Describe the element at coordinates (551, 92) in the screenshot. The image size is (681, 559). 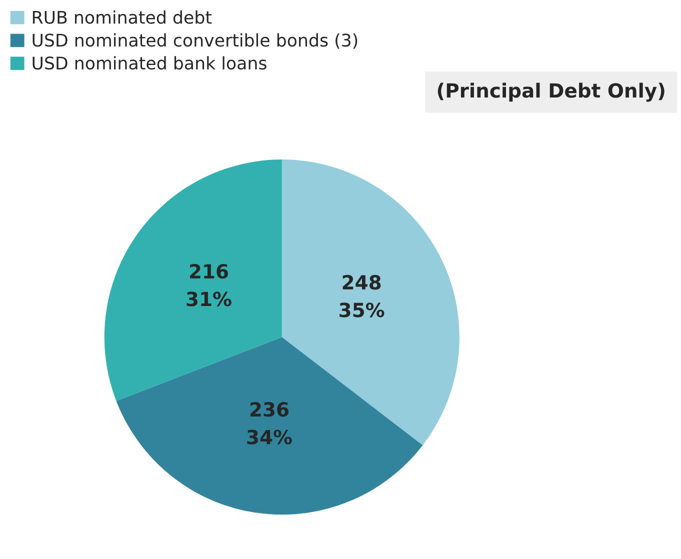
I see `text: (Principal Debt Only)` at that location.